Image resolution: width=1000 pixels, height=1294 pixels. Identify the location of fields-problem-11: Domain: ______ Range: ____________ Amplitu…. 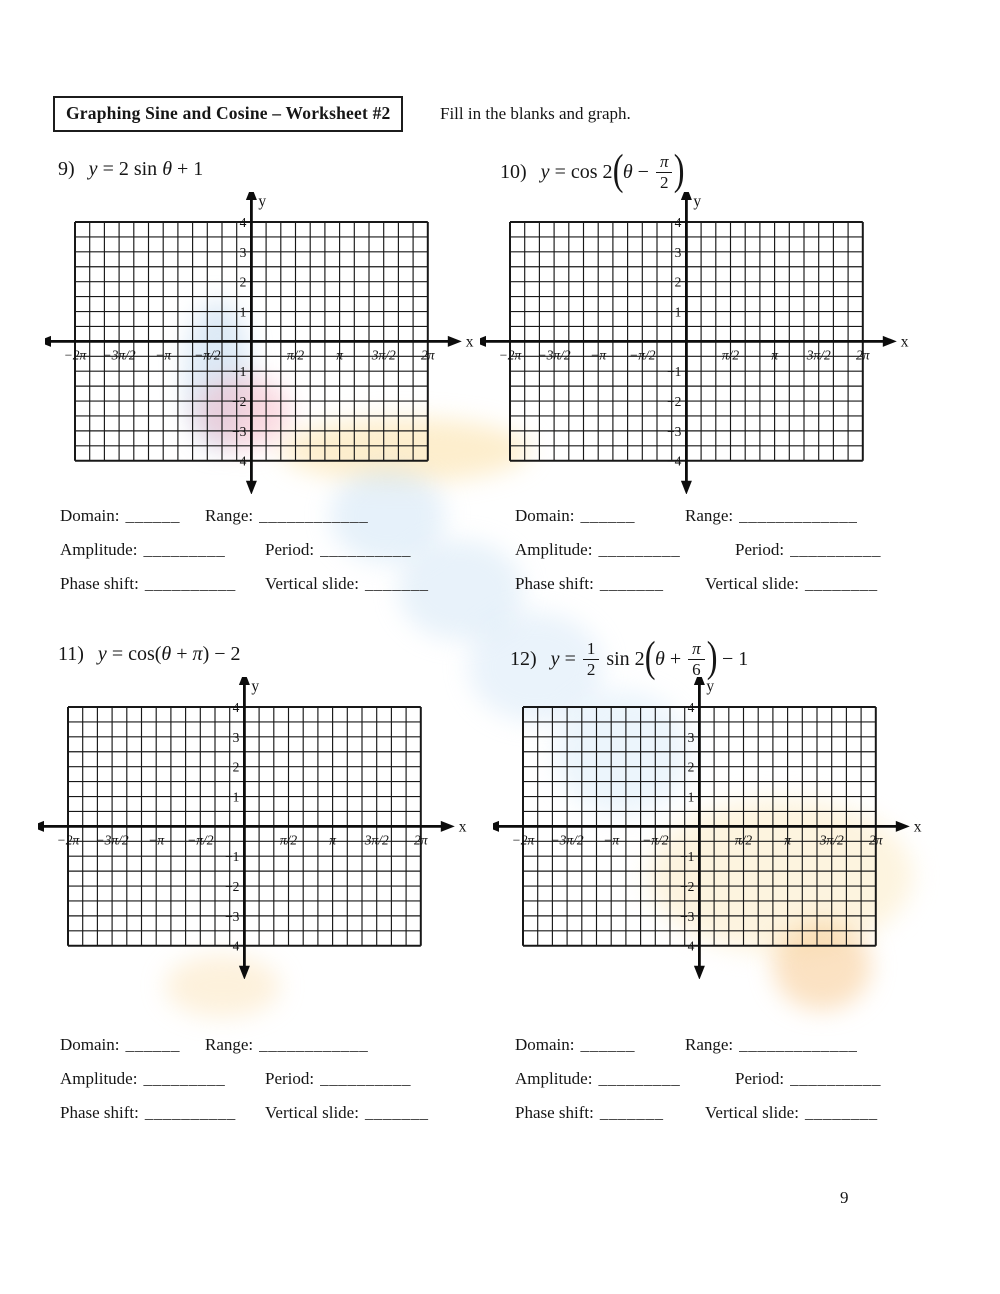
(244, 1086).